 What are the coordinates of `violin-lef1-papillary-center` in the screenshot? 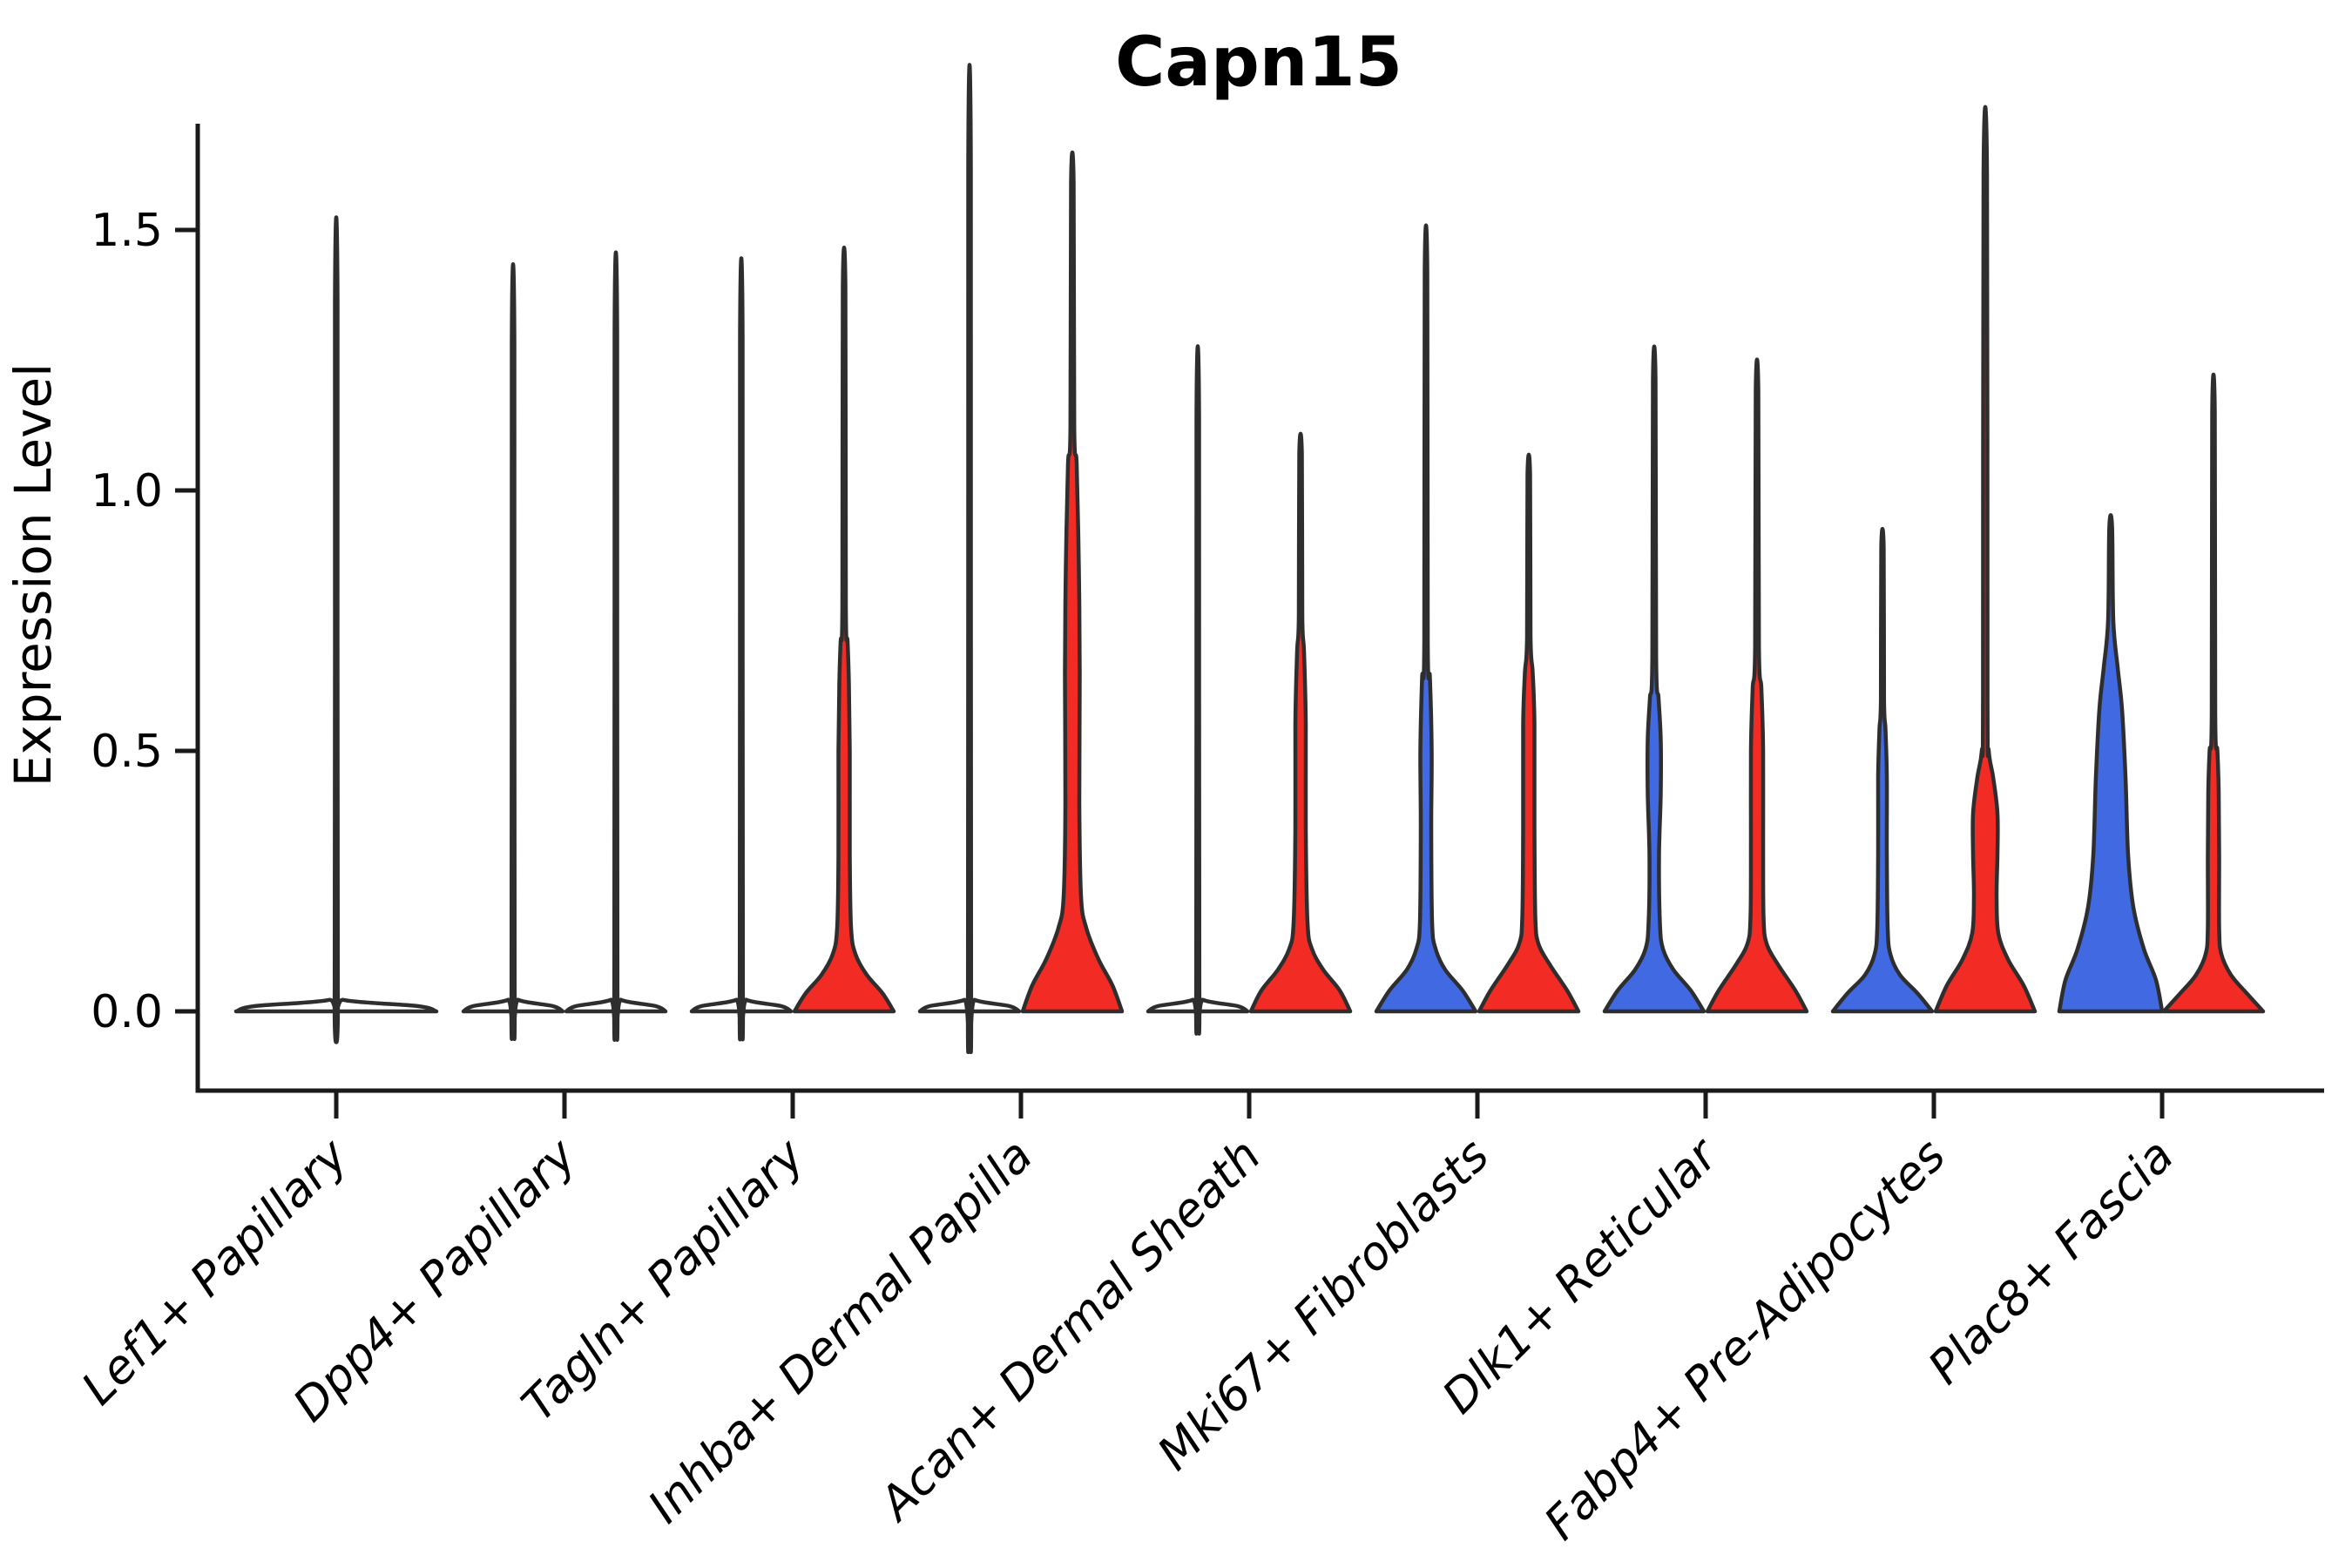 It's located at (336, 629).